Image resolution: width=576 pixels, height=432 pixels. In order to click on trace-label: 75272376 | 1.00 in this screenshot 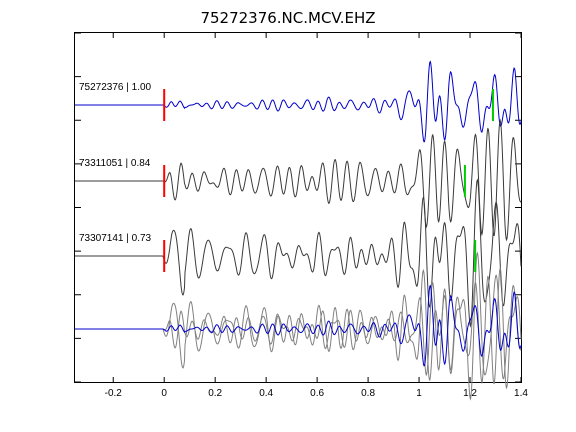, I will do `click(115, 87)`.